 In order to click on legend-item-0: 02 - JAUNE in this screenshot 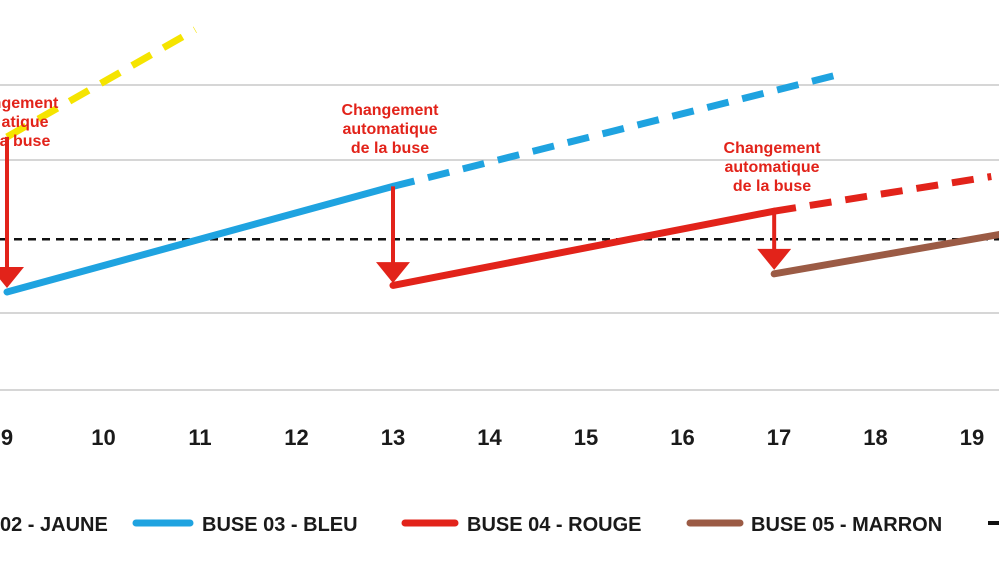, I will do `click(54, 525)`.